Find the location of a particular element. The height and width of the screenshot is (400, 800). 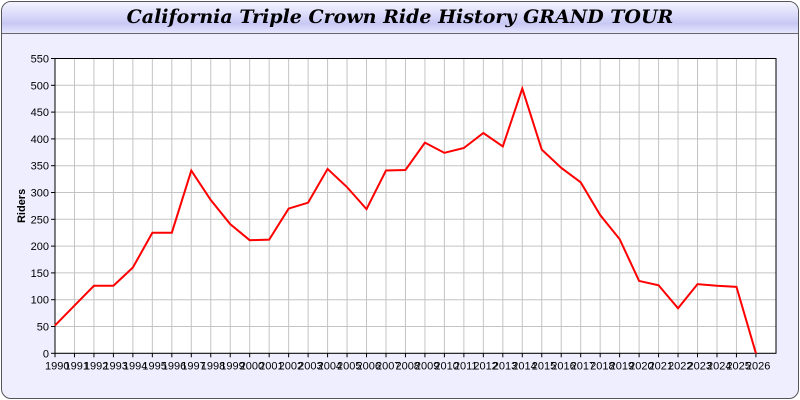

x-tick-label: 1991 is located at coordinates (76, 366).